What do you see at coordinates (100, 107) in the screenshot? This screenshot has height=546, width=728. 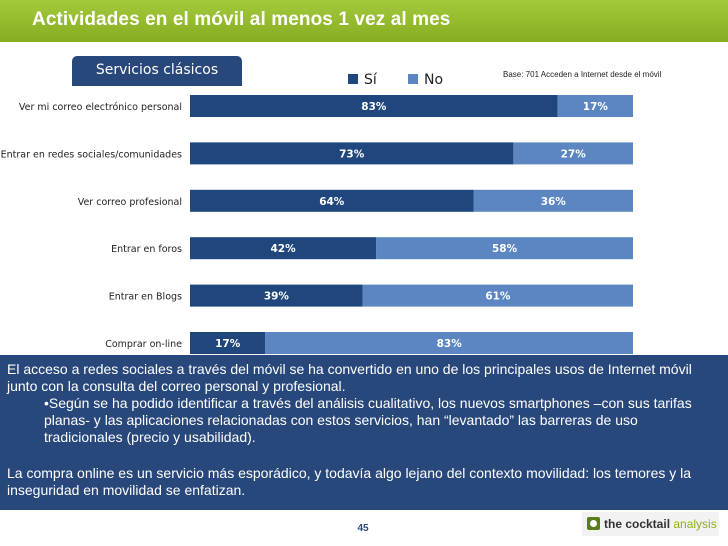 I see `category-label: Ver mi correo electrónico personal` at bounding box center [100, 107].